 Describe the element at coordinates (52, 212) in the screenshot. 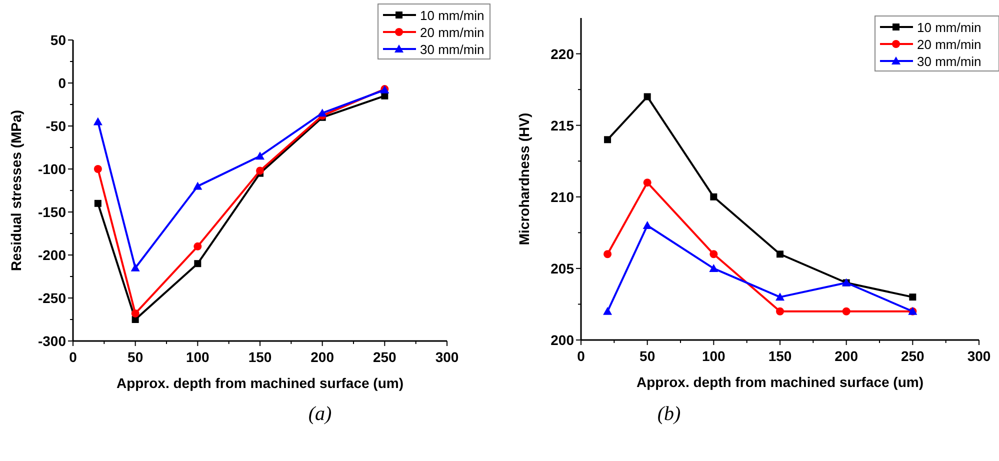

I see `y-tick-label: -150` at that location.